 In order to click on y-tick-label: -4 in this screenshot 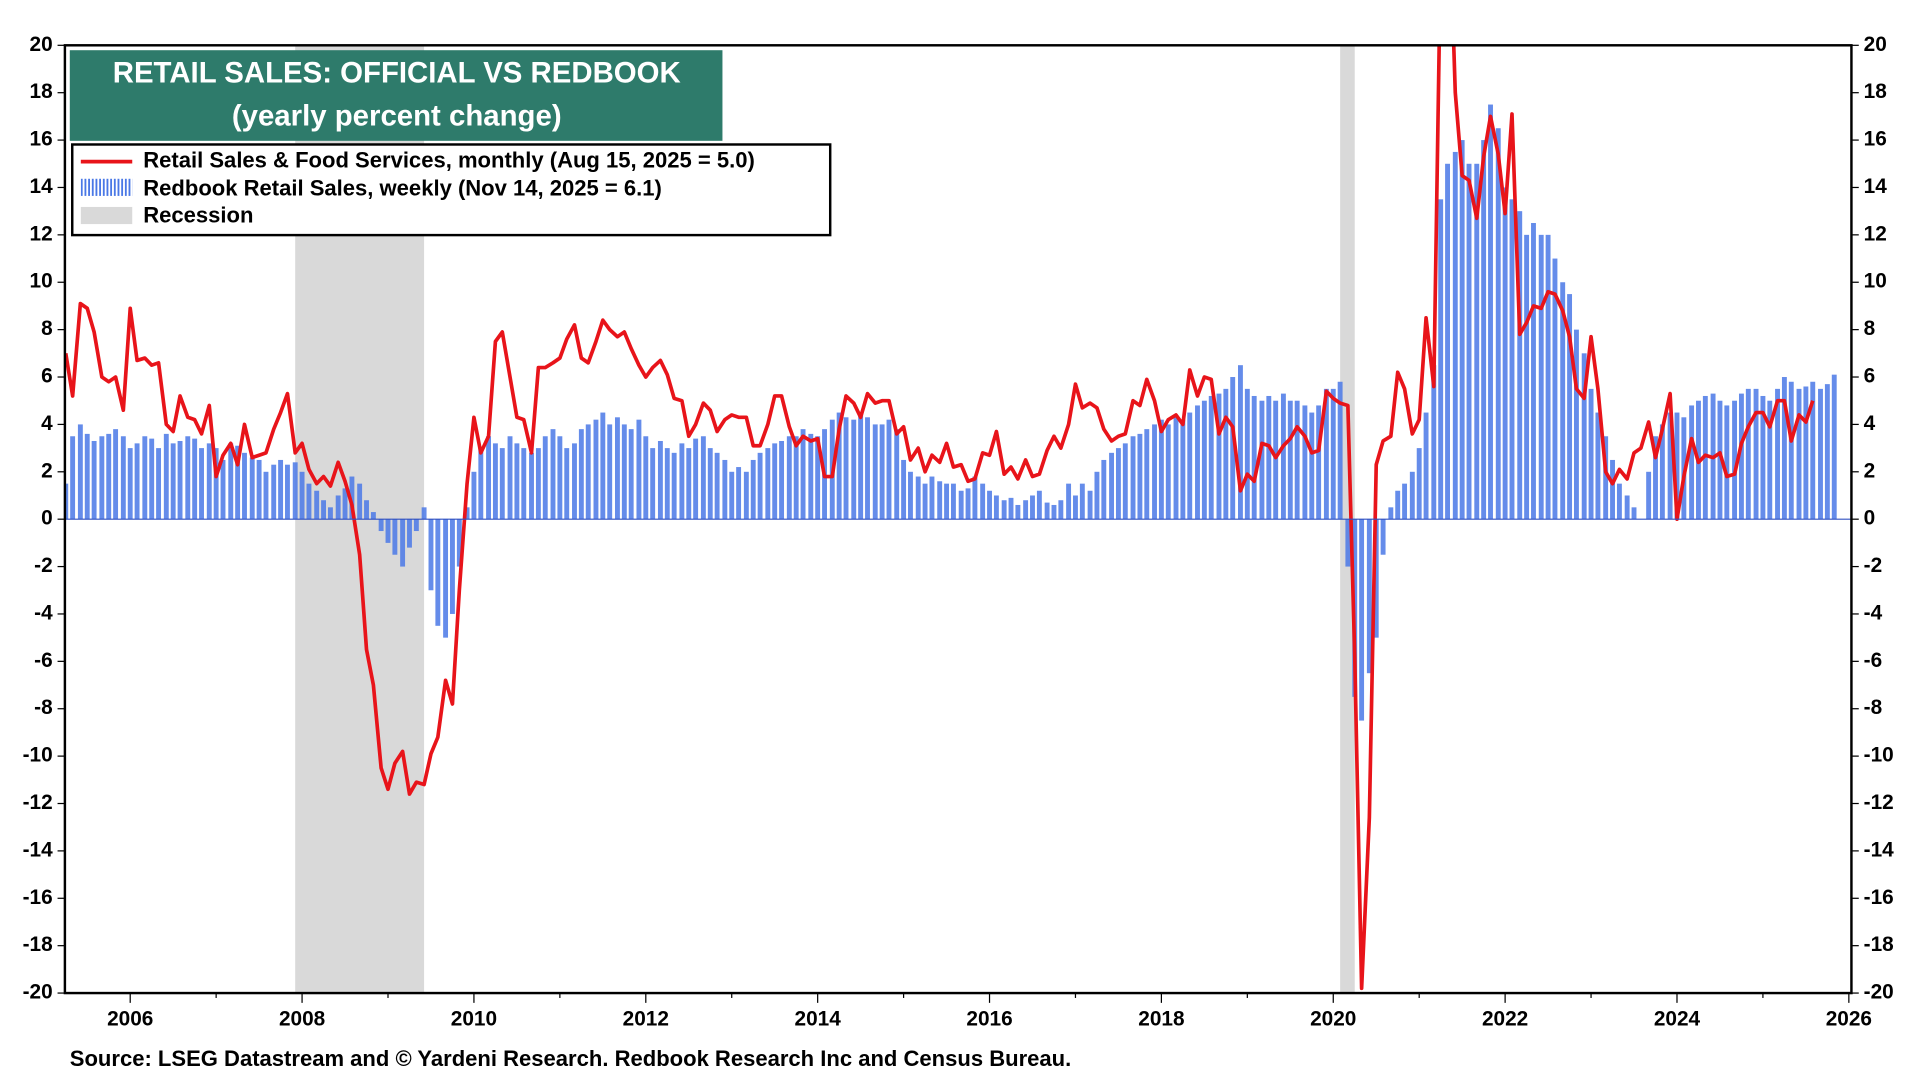, I will do `click(43, 612)`.